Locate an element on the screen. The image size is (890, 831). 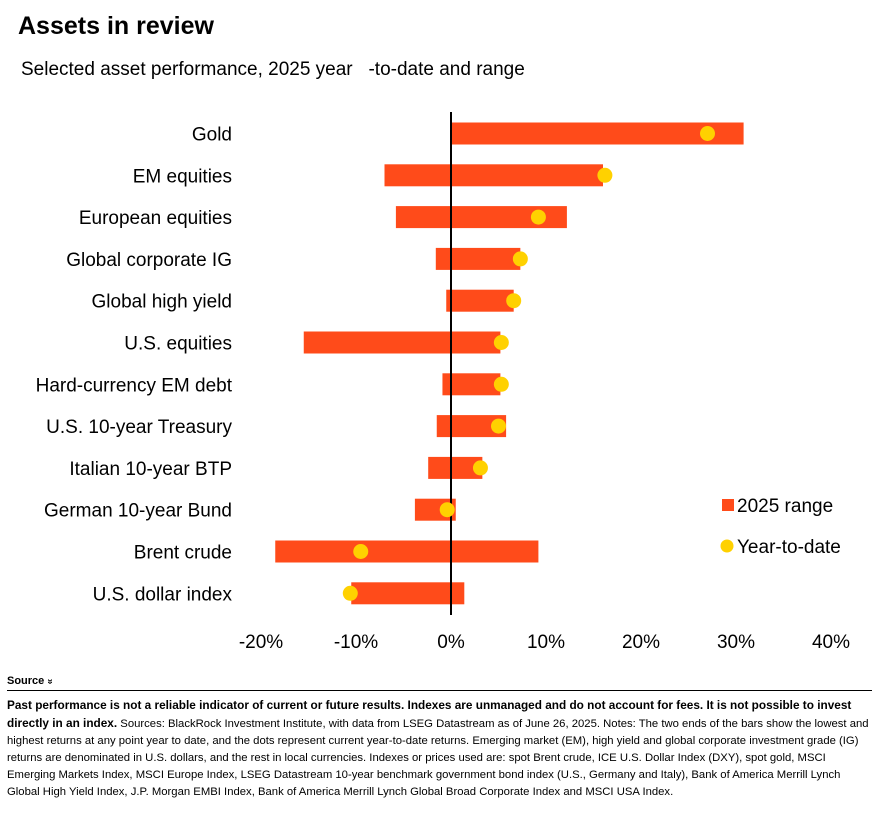
category-label: German 10-year Bund is located at coordinates (138, 511).